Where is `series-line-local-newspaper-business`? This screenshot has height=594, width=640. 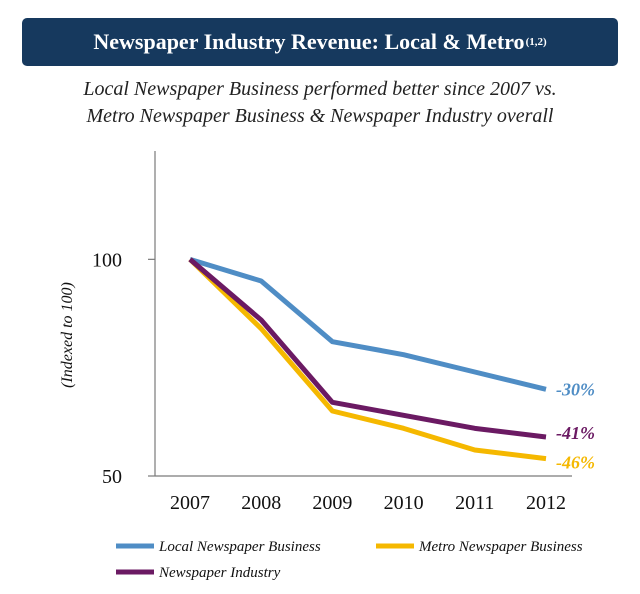 series-line-local-newspaper-business is located at coordinates (368, 324).